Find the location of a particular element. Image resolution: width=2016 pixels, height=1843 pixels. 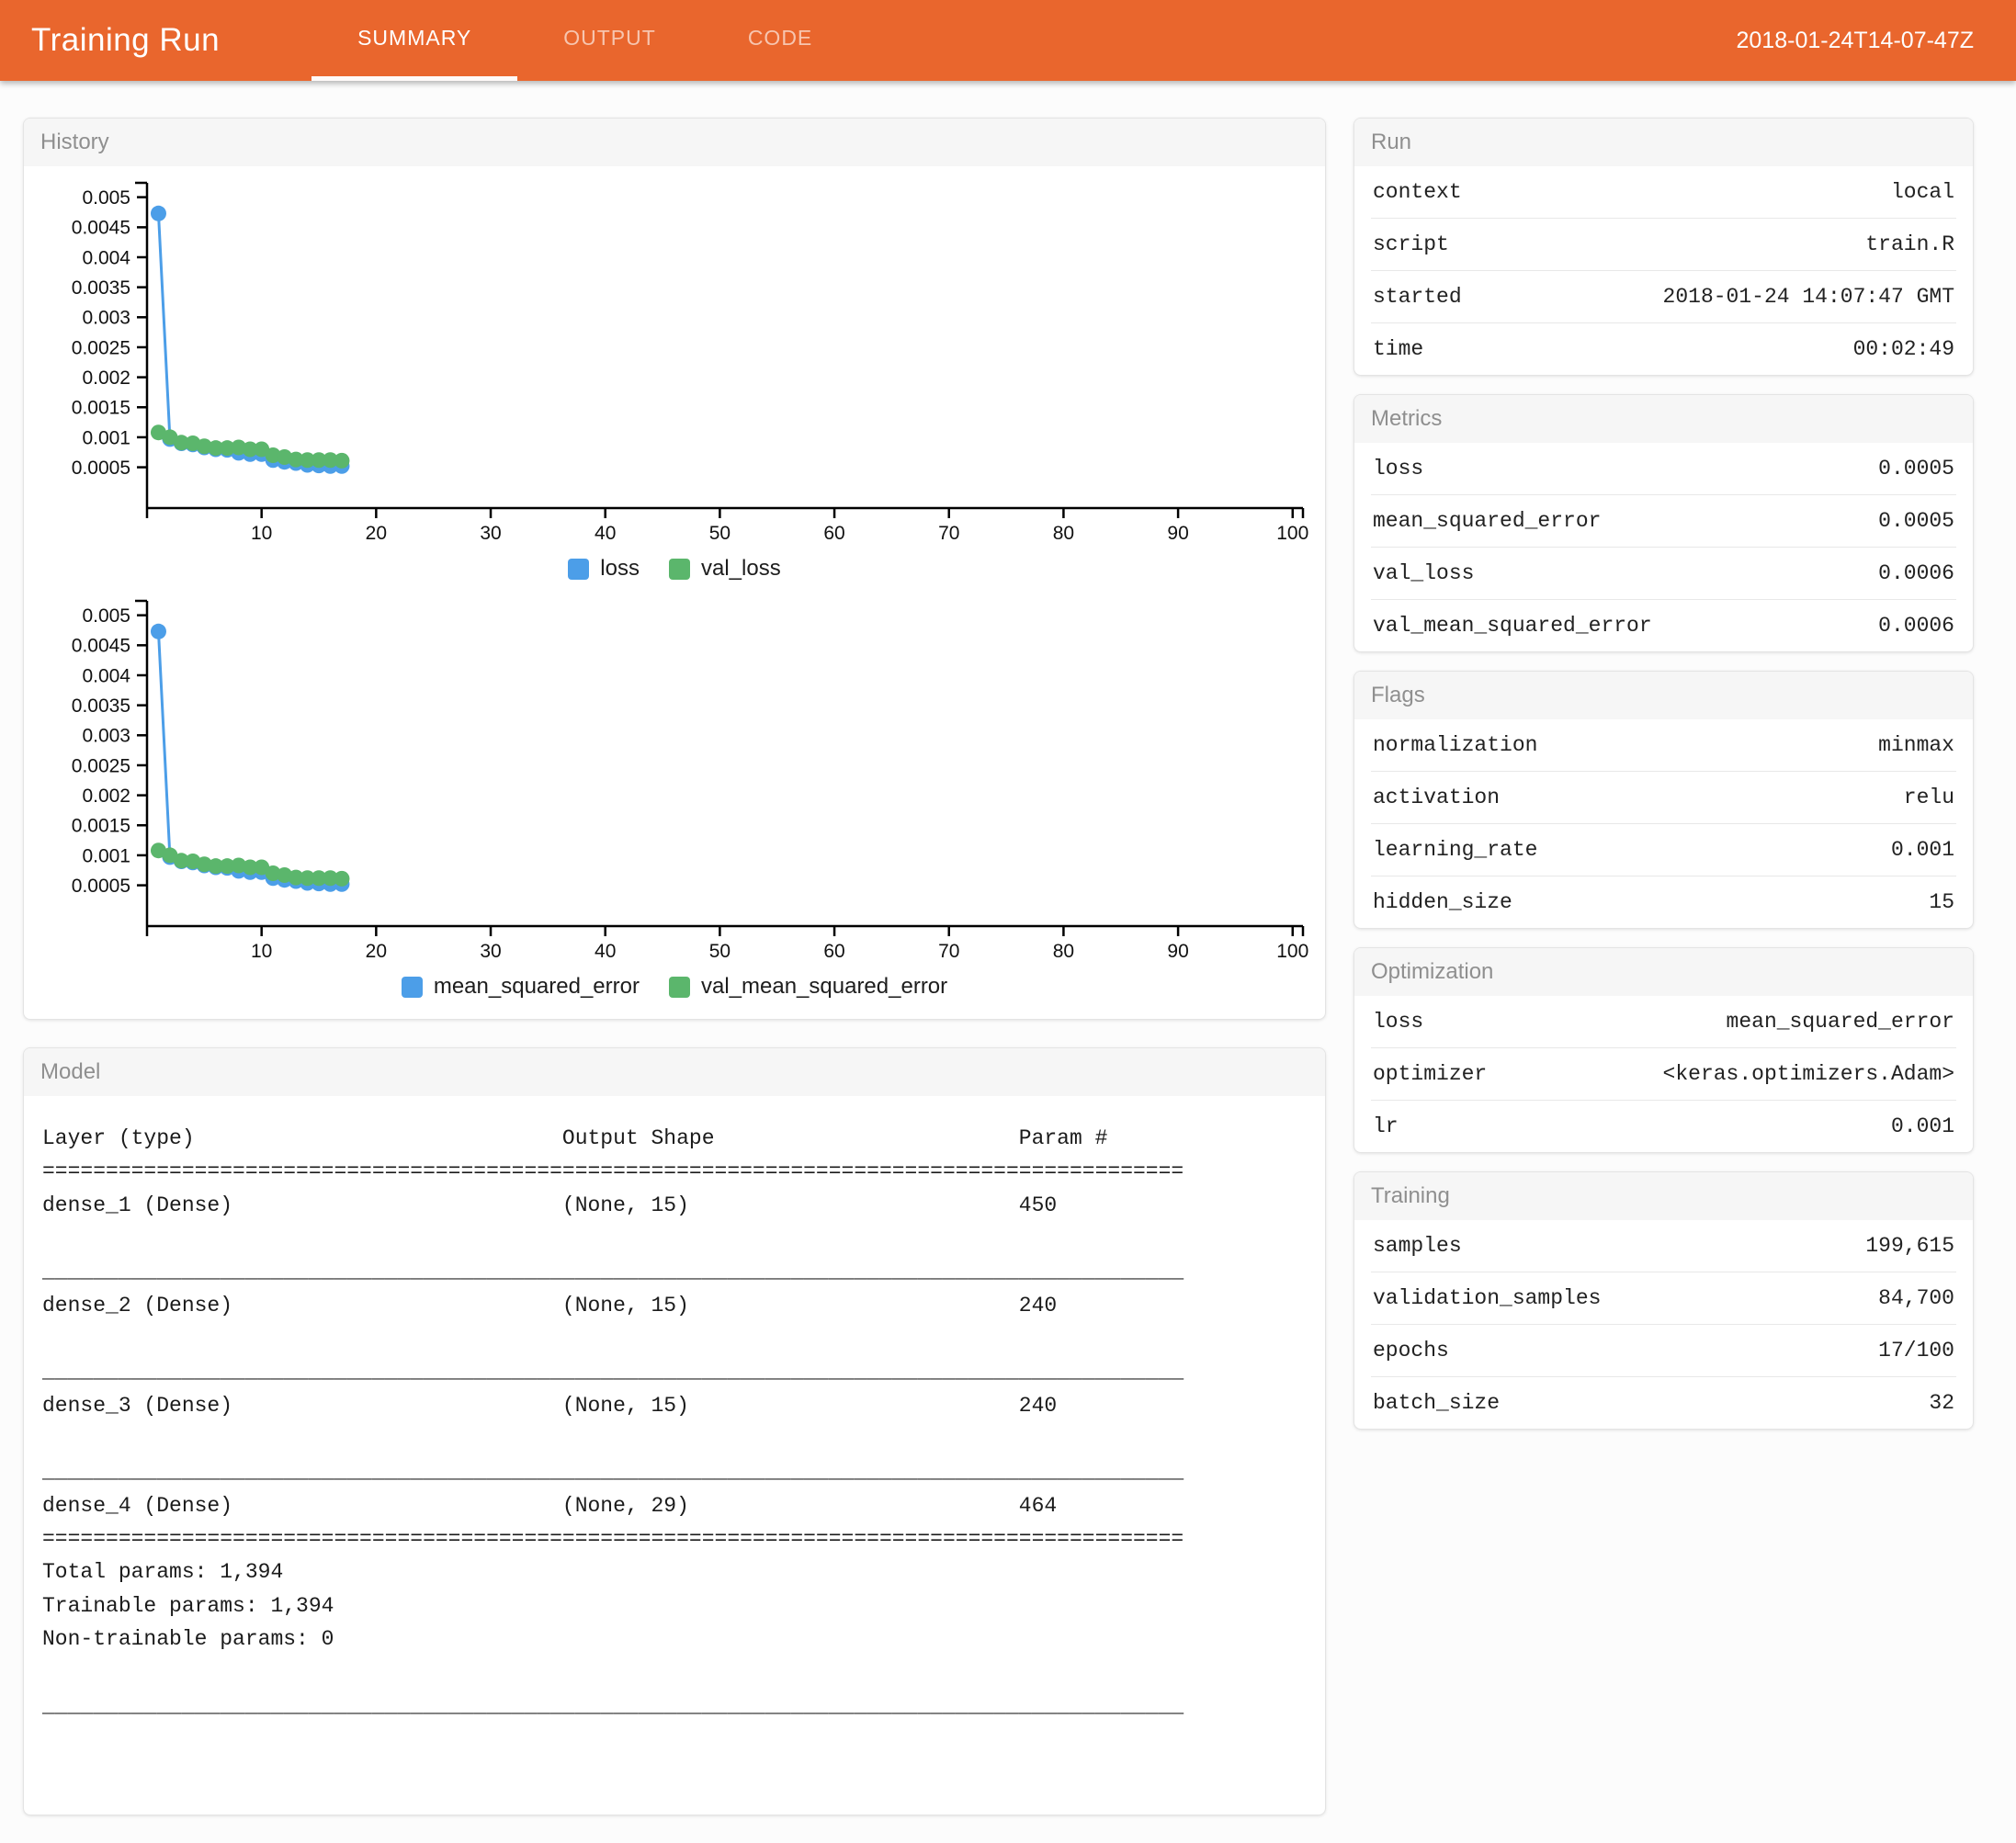

tab-summary: SUMMARY is located at coordinates (414, 40).